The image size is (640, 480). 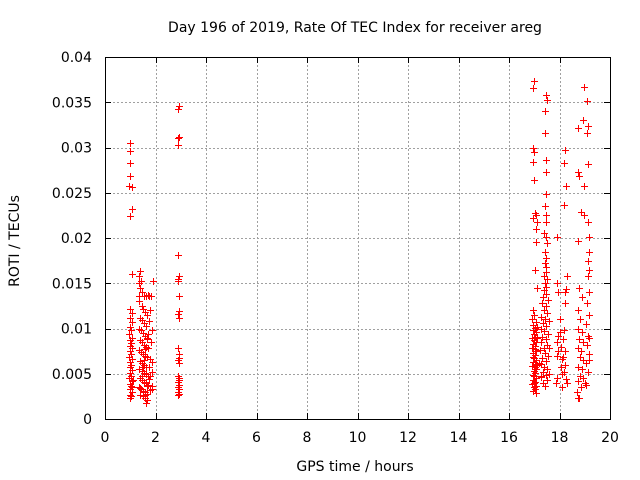 What do you see at coordinates (105, 438) in the screenshot?
I see `x-tick-label: 0` at bounding box center [105, 438].